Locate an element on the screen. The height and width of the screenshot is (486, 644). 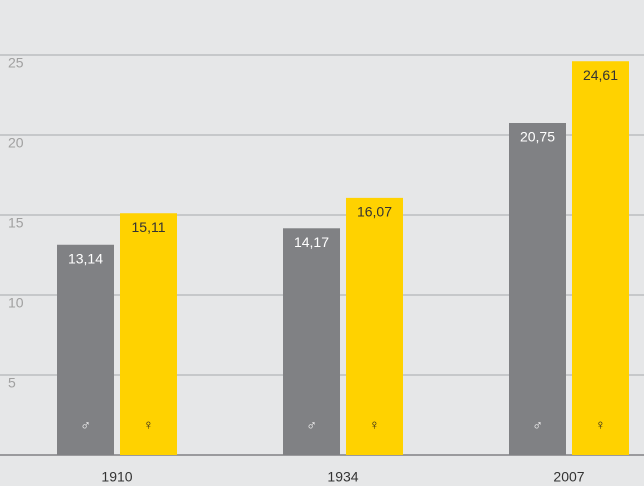
x-tick-label: 1910 is located at coordinates (116, 477).